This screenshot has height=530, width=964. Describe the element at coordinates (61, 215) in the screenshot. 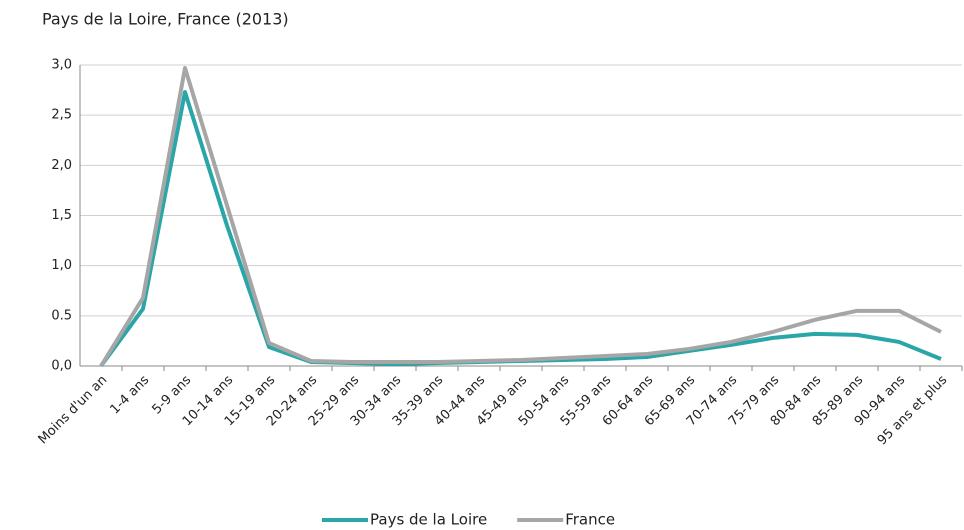

I see `y-tick-label: 1,5` at that location.